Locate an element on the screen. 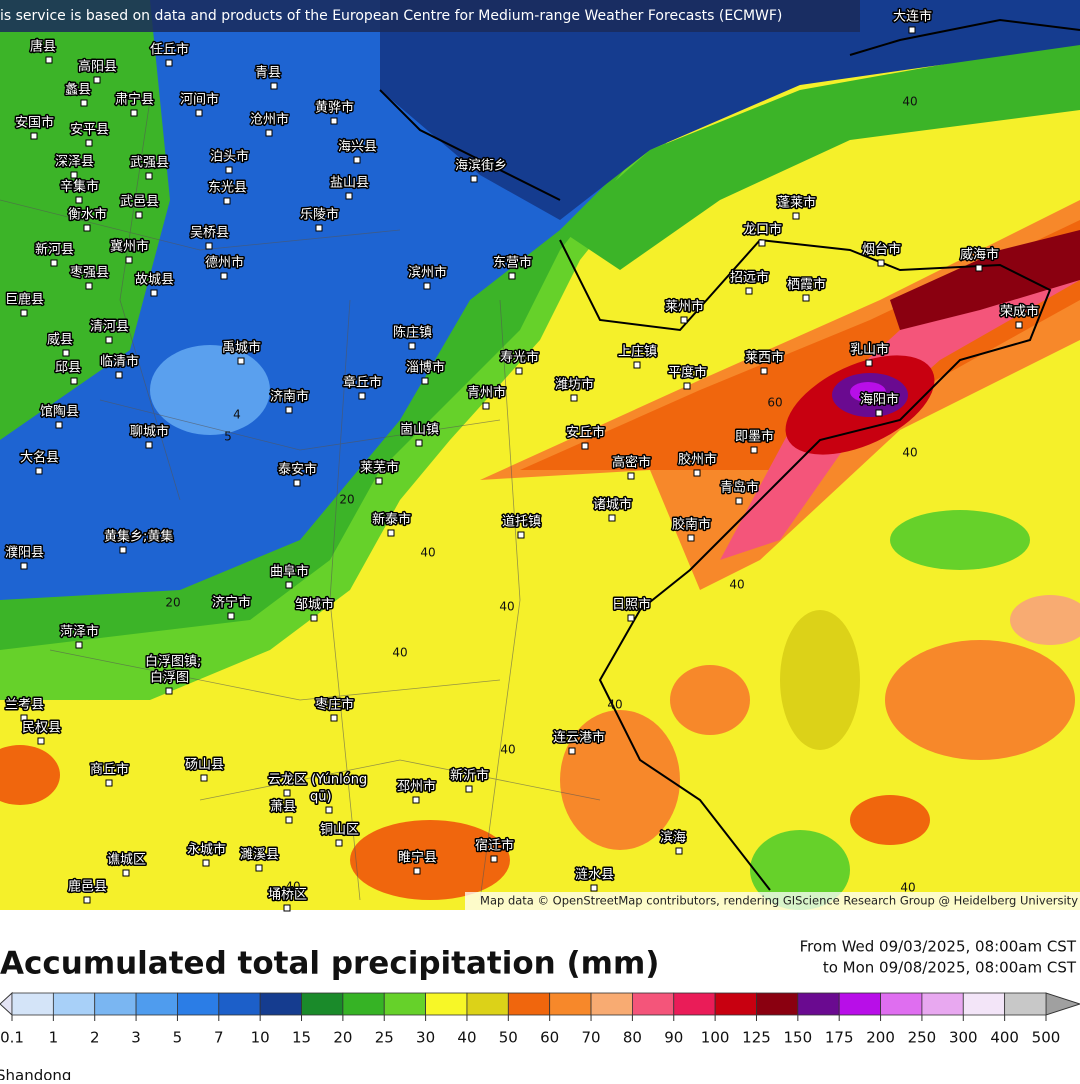 The image size is (1080, 1084). legend-tick-label: 7 is located at coordinates (219, 1038).